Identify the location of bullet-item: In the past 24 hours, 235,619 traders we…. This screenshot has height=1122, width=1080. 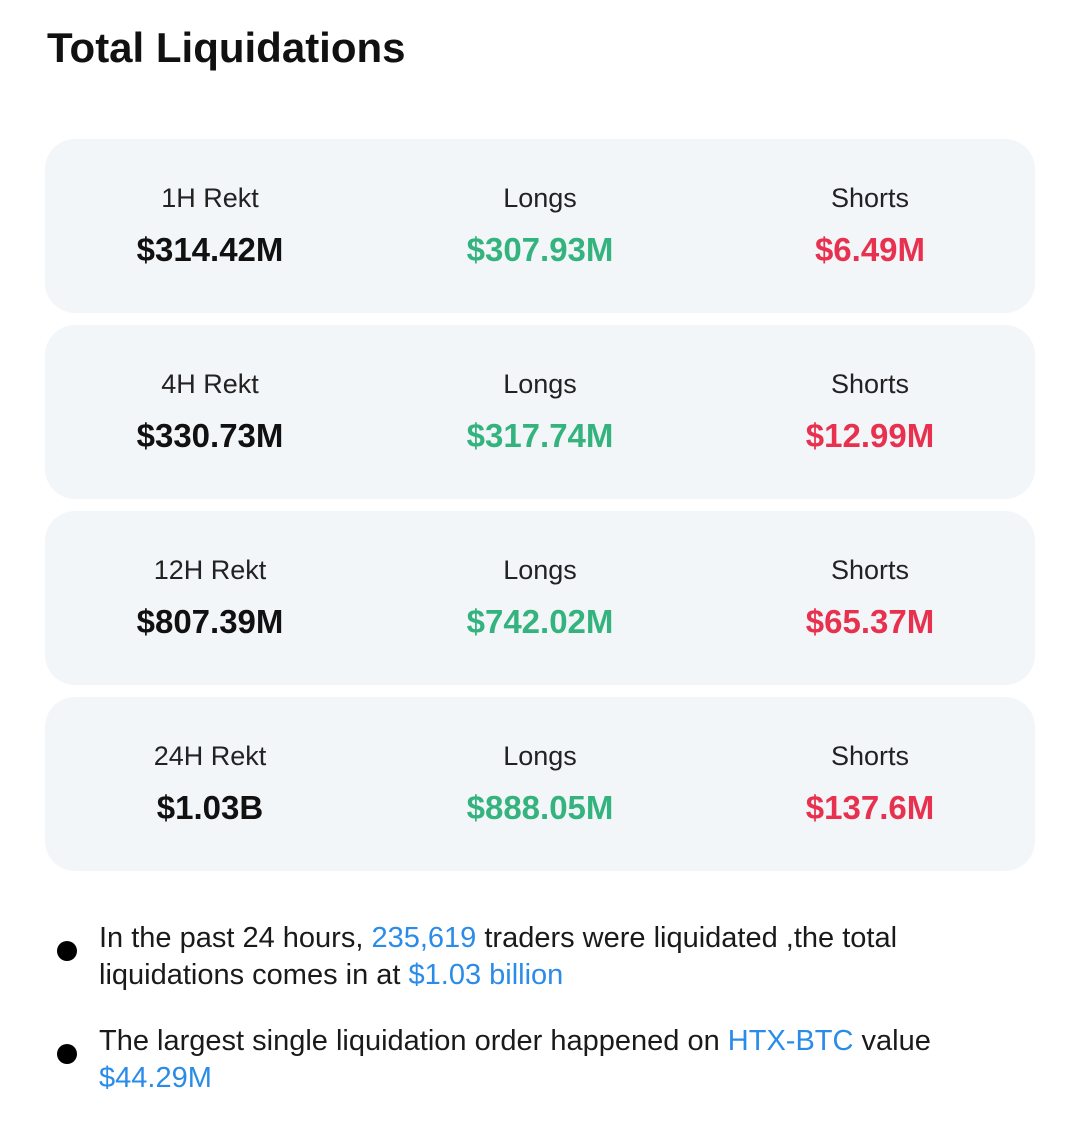
(538, 957).